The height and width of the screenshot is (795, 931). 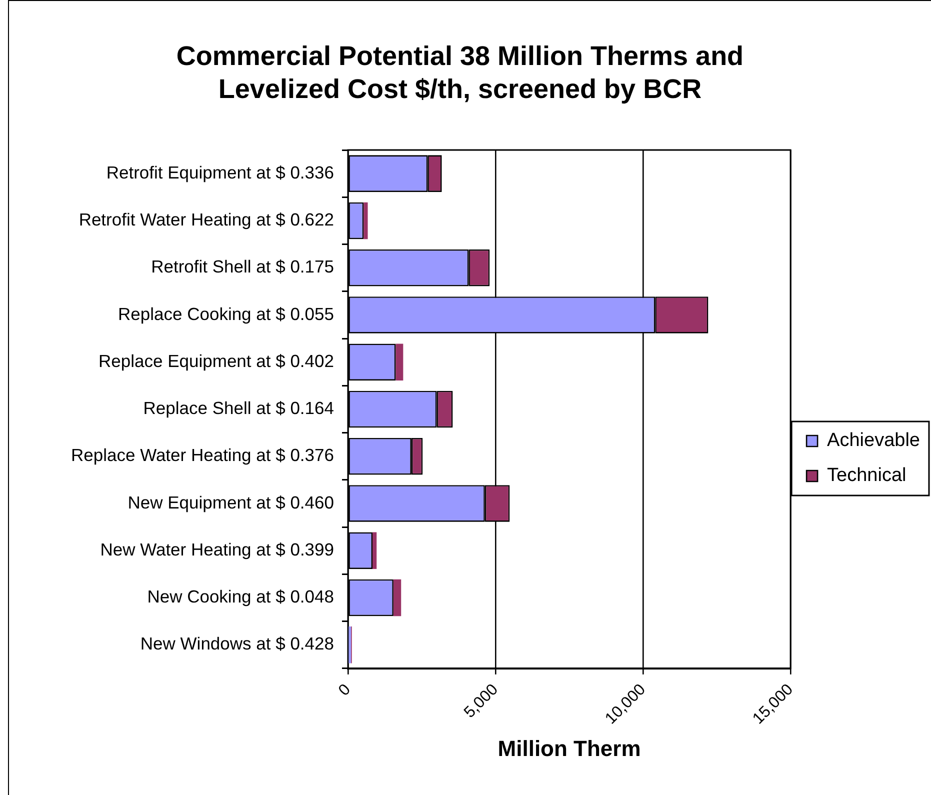 What do you see at coordinates (237, 644) in the screenshot?
I see `y-tick-label: New Windows at $ 0.428` at bounding box center [237, 644].